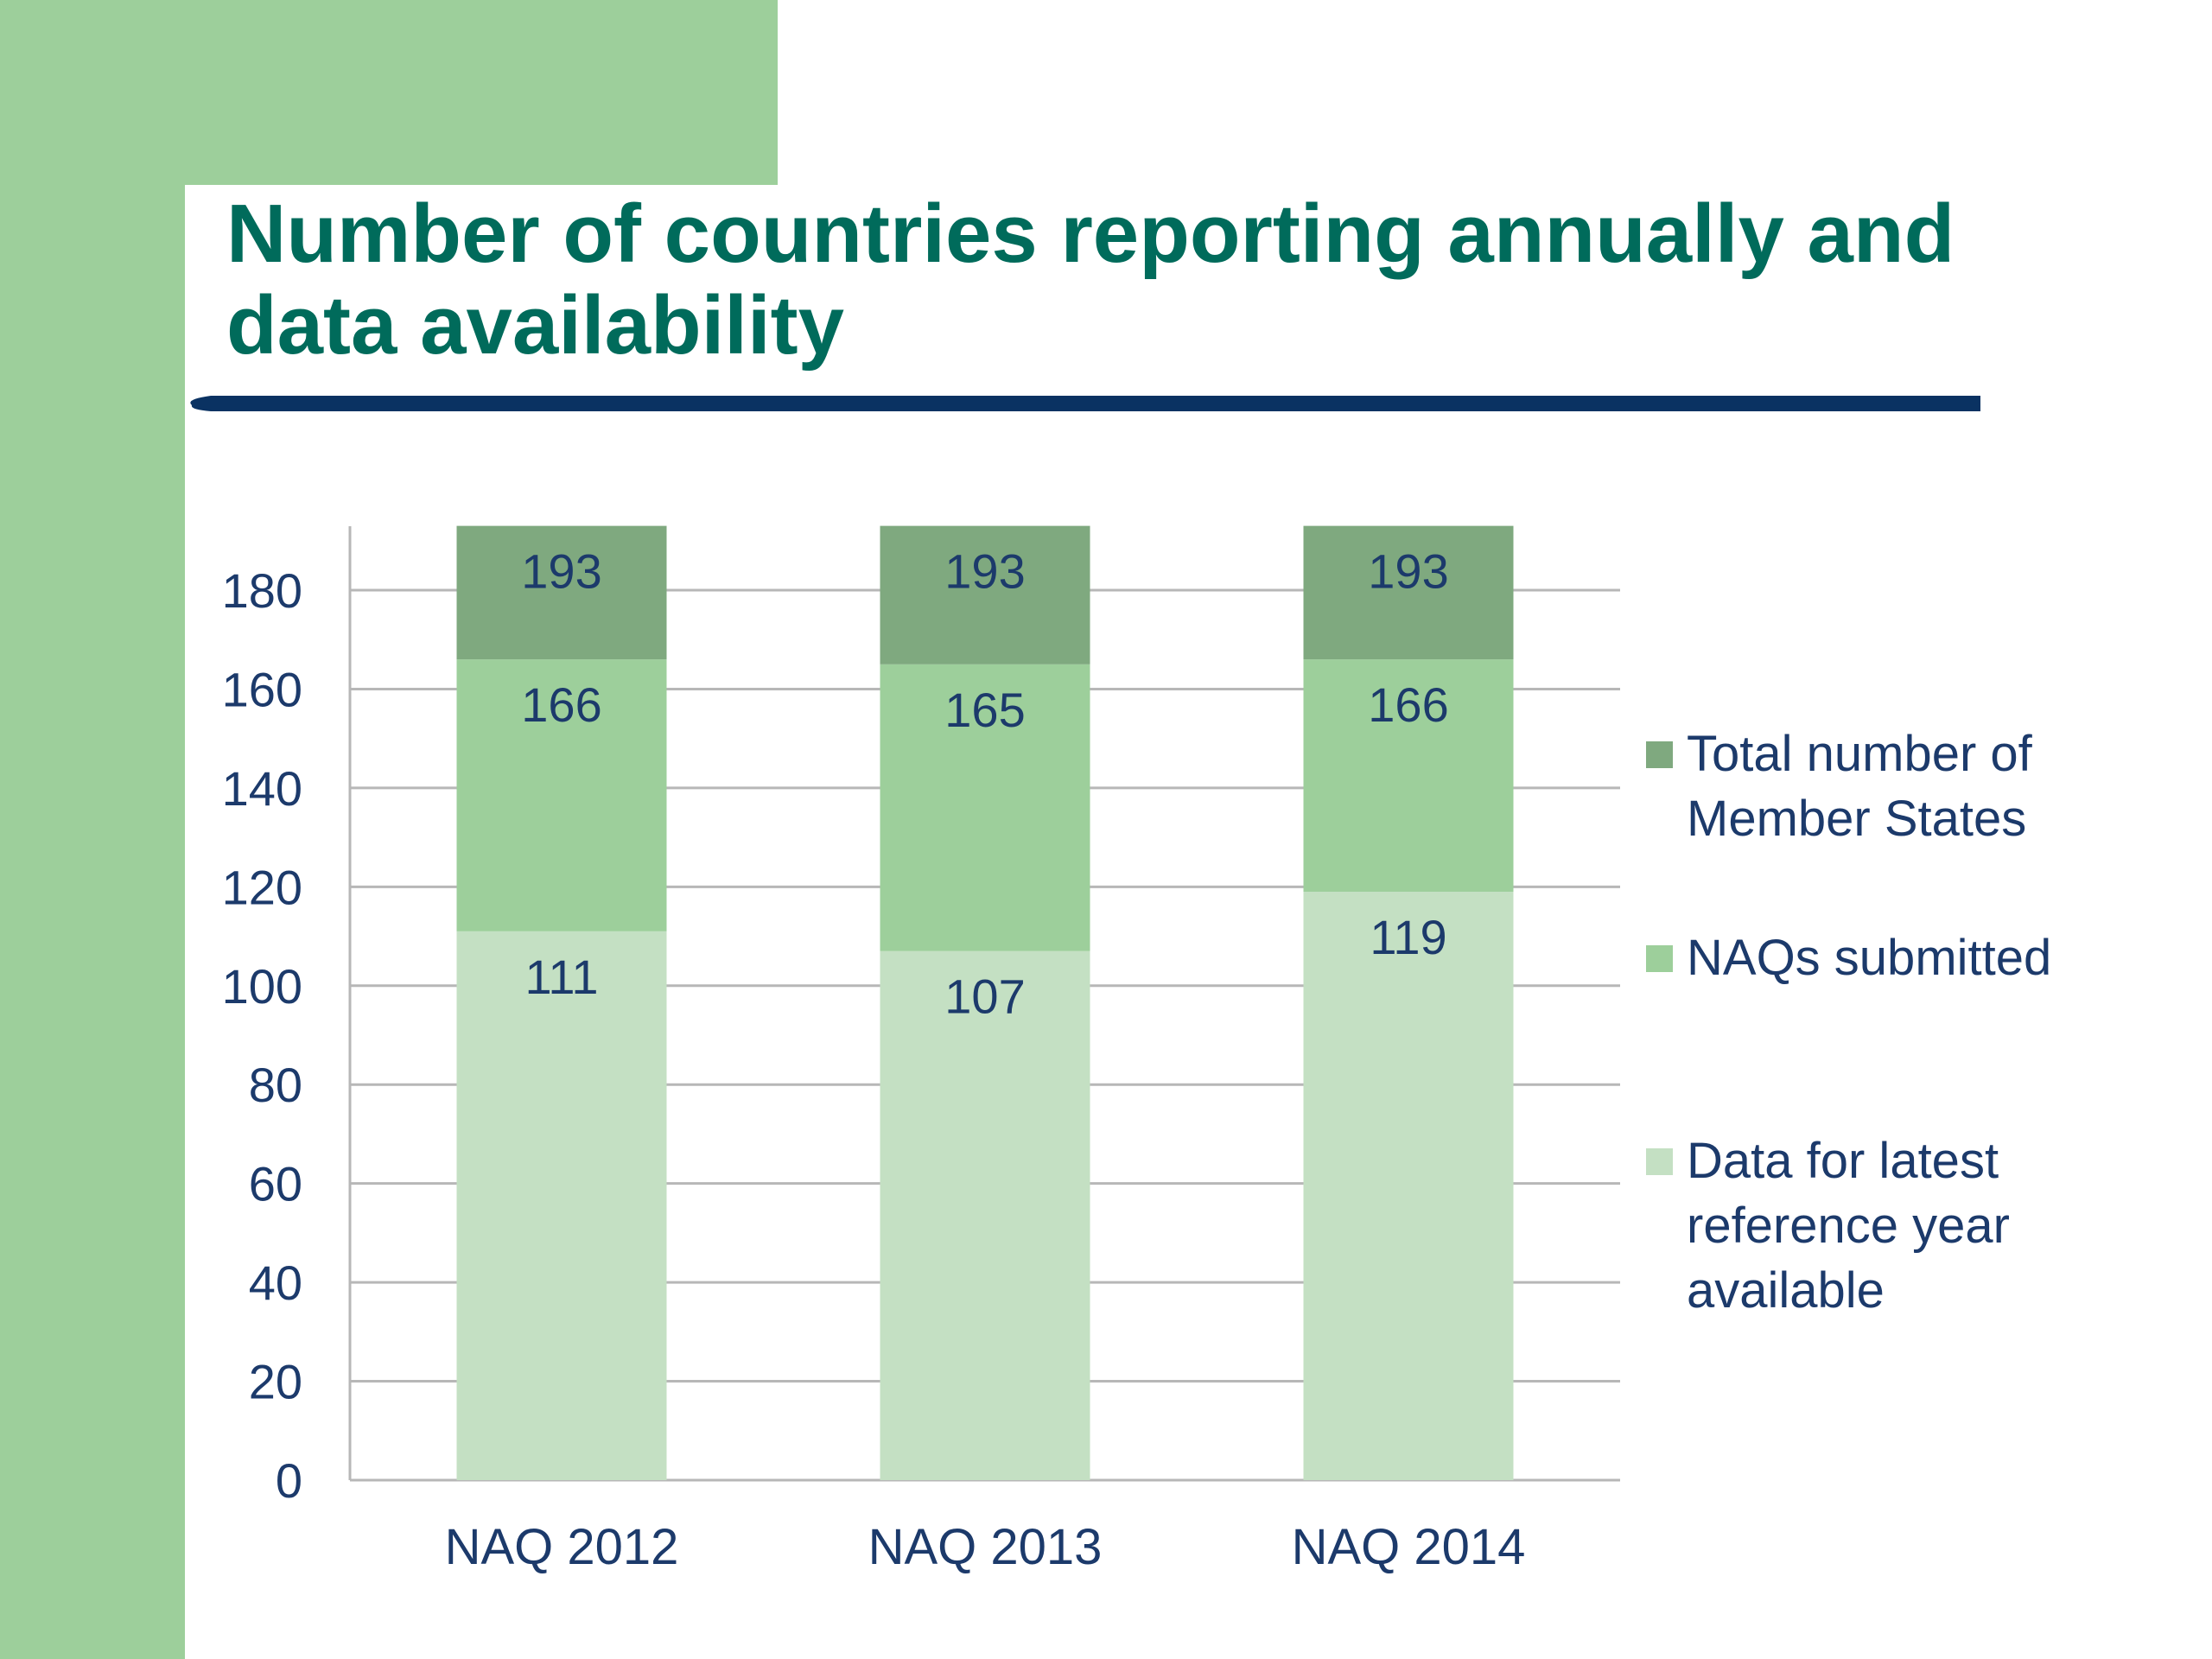 This screenshot has width=2212, height=1659. What do you see at coordinates (275, 1282) in the screenshot?
I see `y-tick-label: 40` at bounding box center [275, 1282].